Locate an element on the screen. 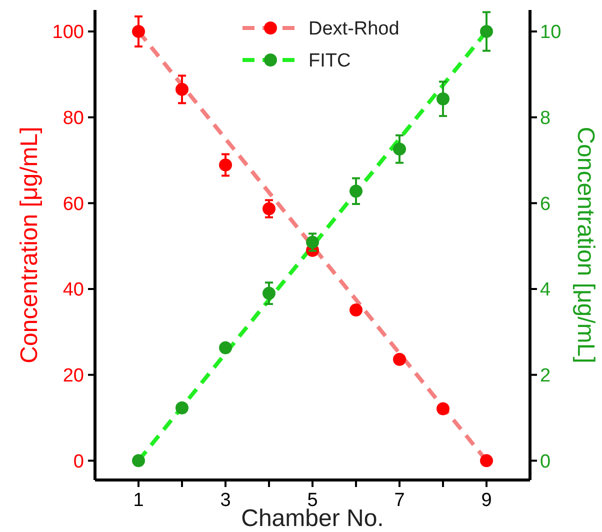  y2-tick-label: 2 is located at coordinates (545, 375).